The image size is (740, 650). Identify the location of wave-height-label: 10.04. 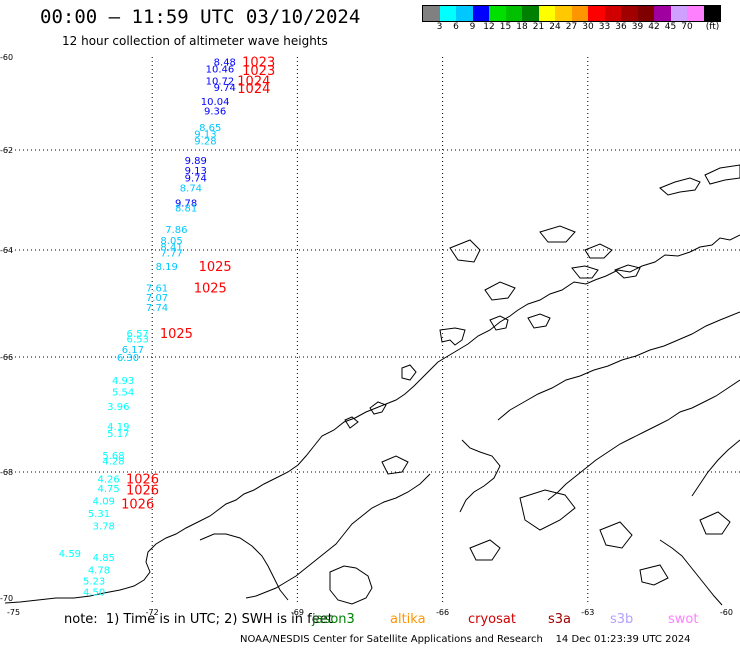
(215, 102).